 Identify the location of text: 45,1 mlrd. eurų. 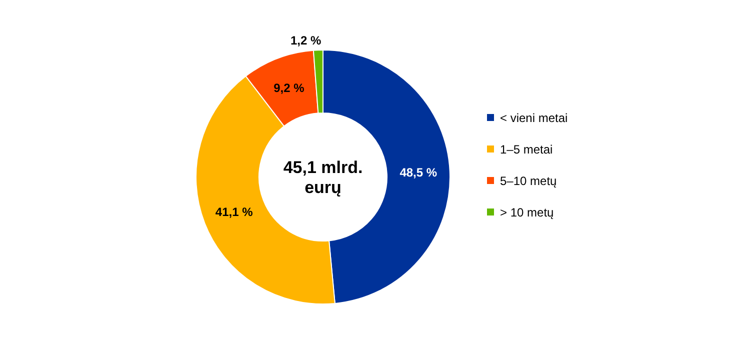
(323, 177).